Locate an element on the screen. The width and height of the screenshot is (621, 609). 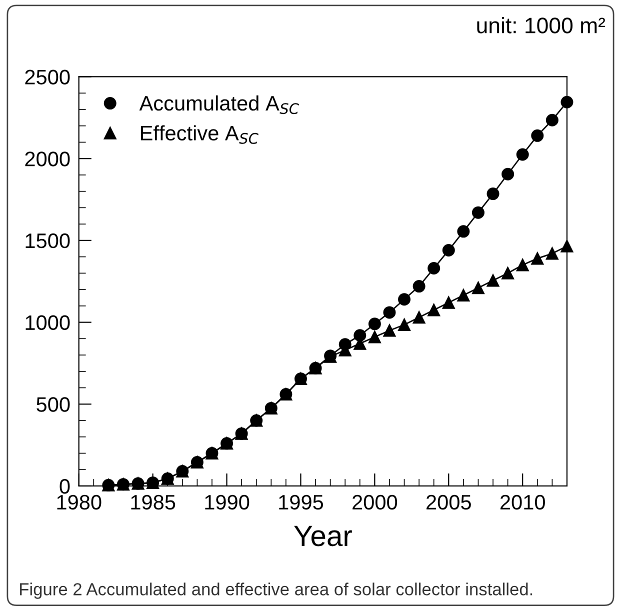
x-tick-label: 2000 is located at coordinates (375, 502).